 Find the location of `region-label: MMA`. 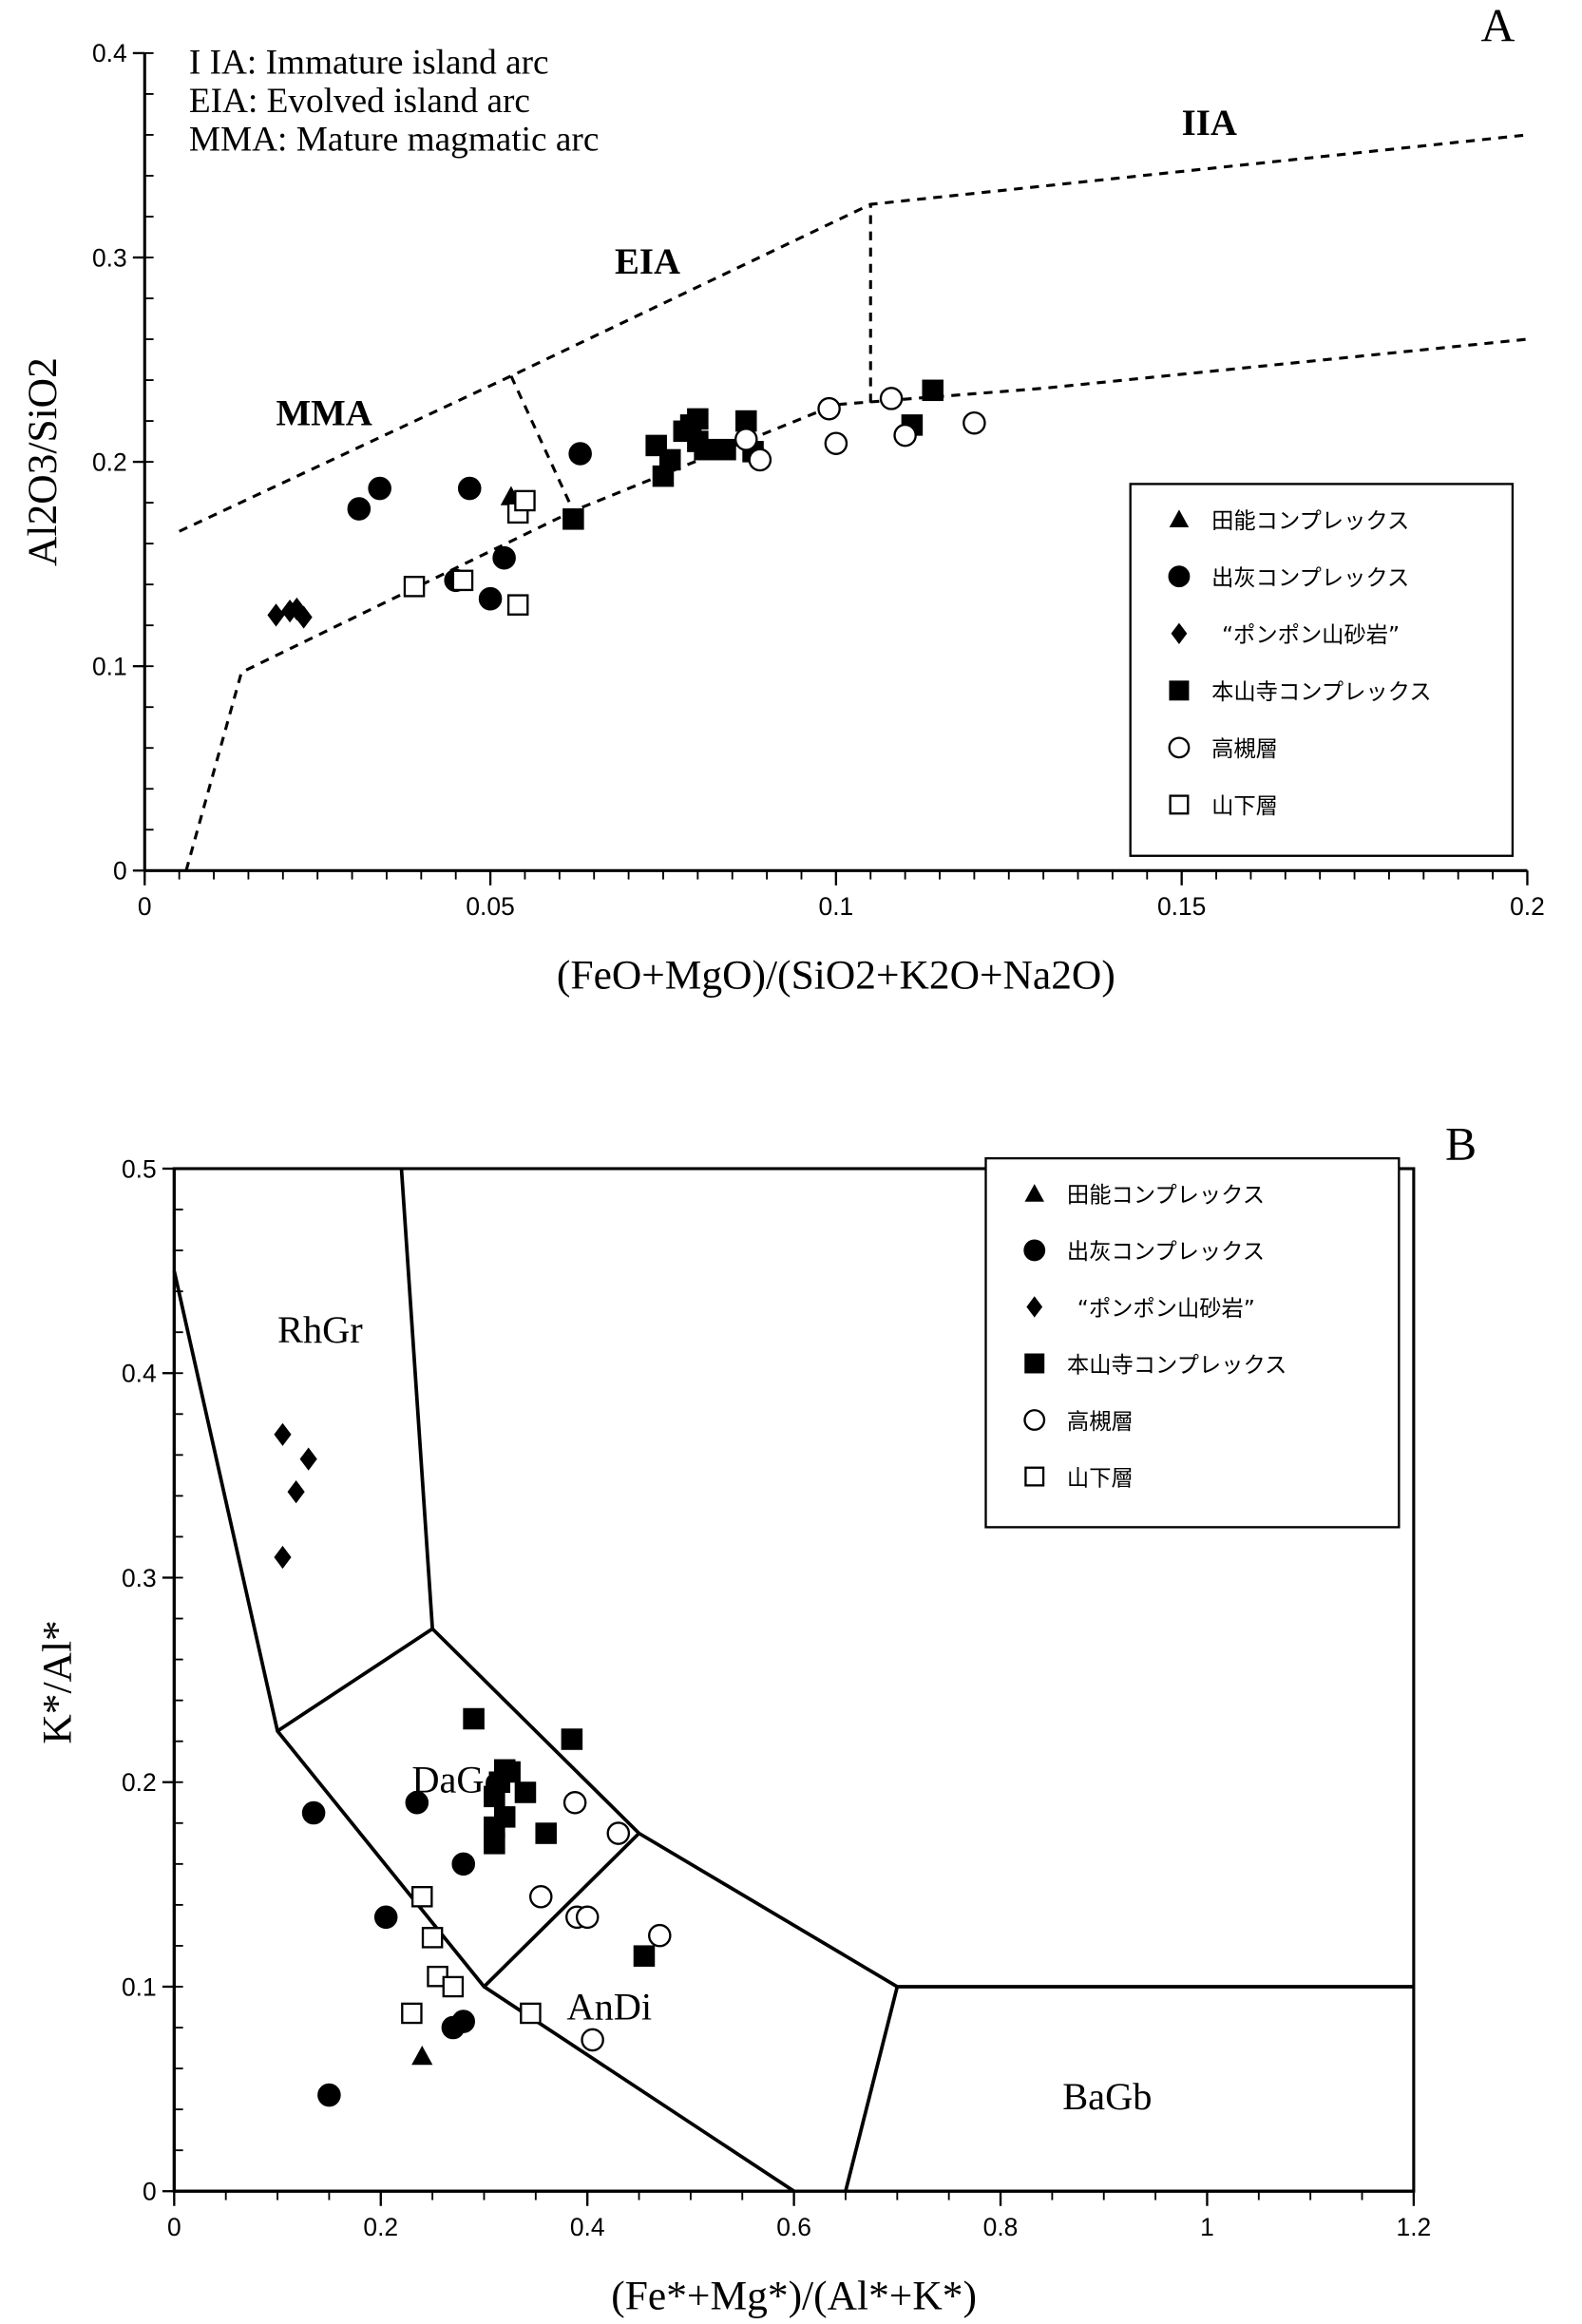

region-label: MMA is located at coordinates (324, 412).